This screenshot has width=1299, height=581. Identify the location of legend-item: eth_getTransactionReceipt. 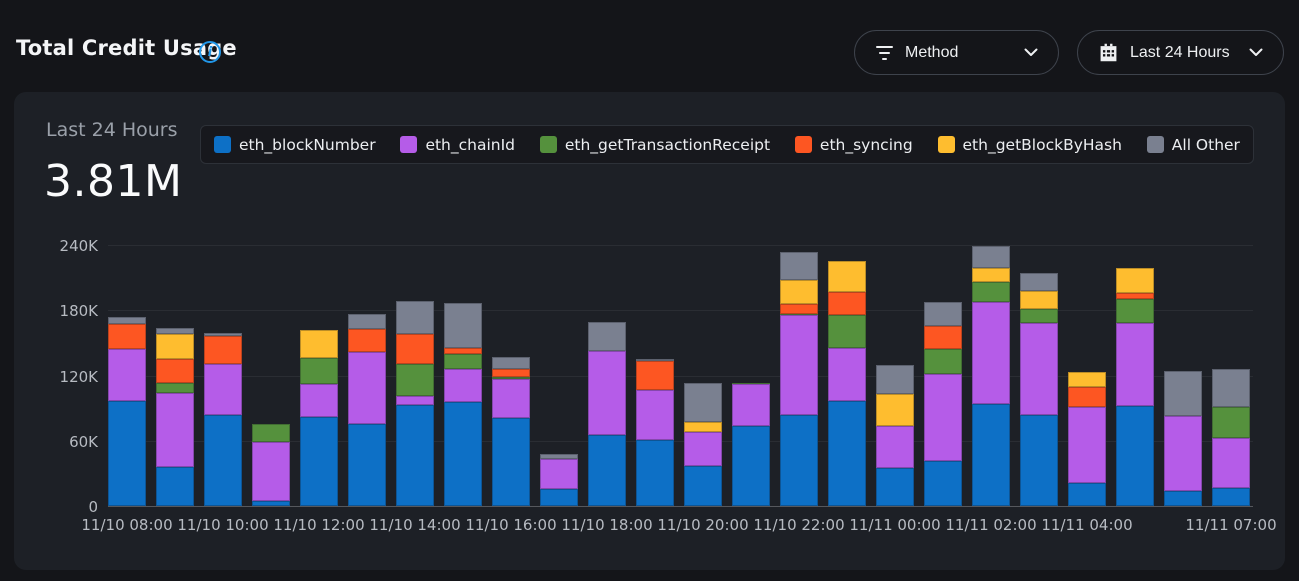
(655, 144).